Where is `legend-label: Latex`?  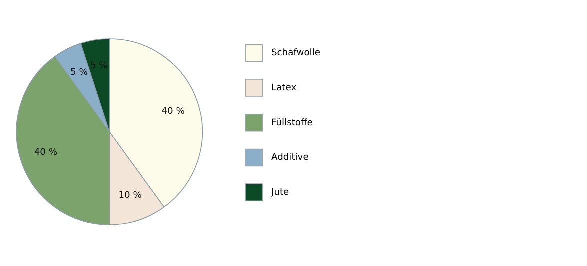
legend-label: Latex is located at coordinates (285, 88).